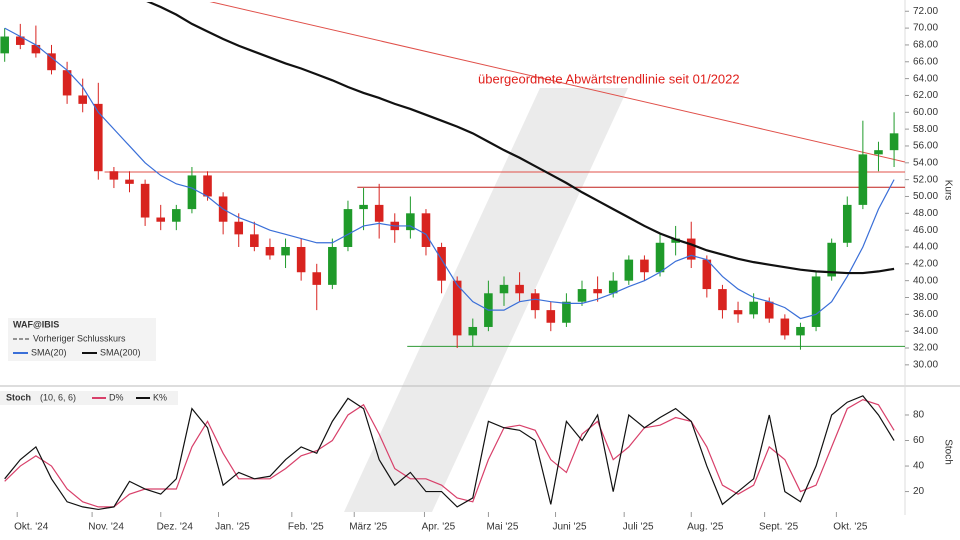 This screenshot has width=960, height=540. I want to click on y-tick-label: 72.00, so click(925, 11).